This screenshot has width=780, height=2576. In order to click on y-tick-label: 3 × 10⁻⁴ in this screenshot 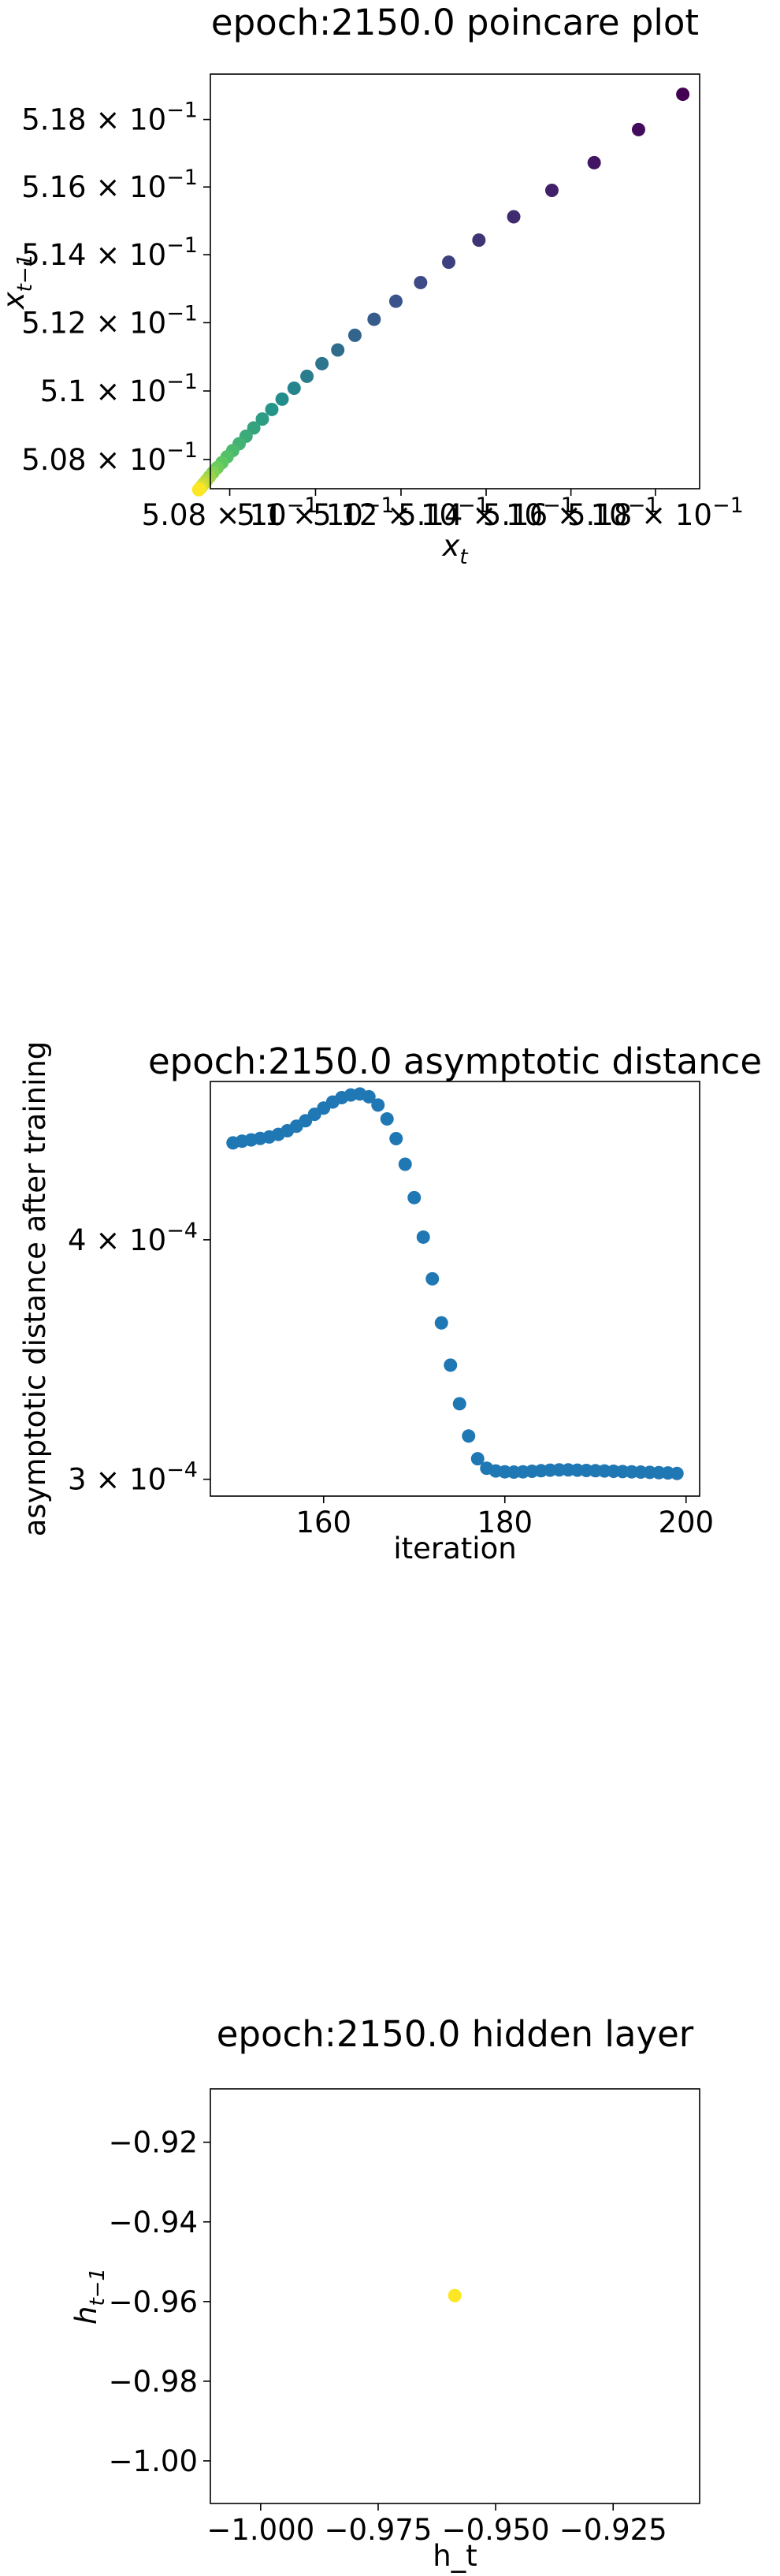, I will do `click(133, 1477)`.